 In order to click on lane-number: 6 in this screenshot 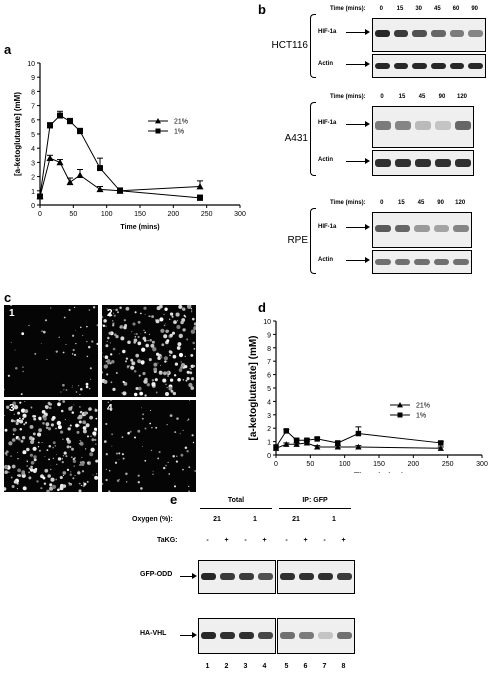, I will do `click(305, 666)`.